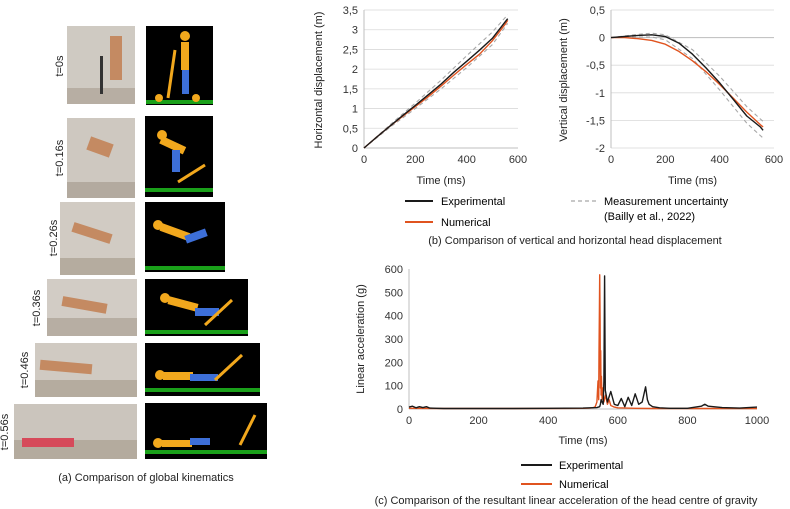 This screenshot has height=509, width=790. Describe the element at coordinates (60, 66) in the screenshot. I see `time-label-1: t=0s` at that location.